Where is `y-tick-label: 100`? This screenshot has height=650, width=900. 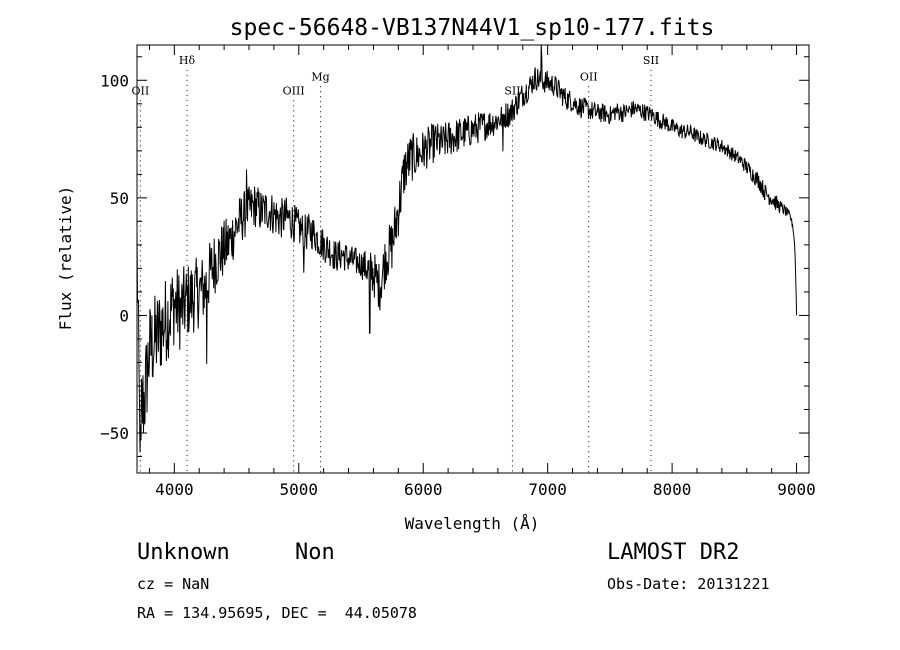 y-tick-label: 100 is located at coordinates (114, 80).